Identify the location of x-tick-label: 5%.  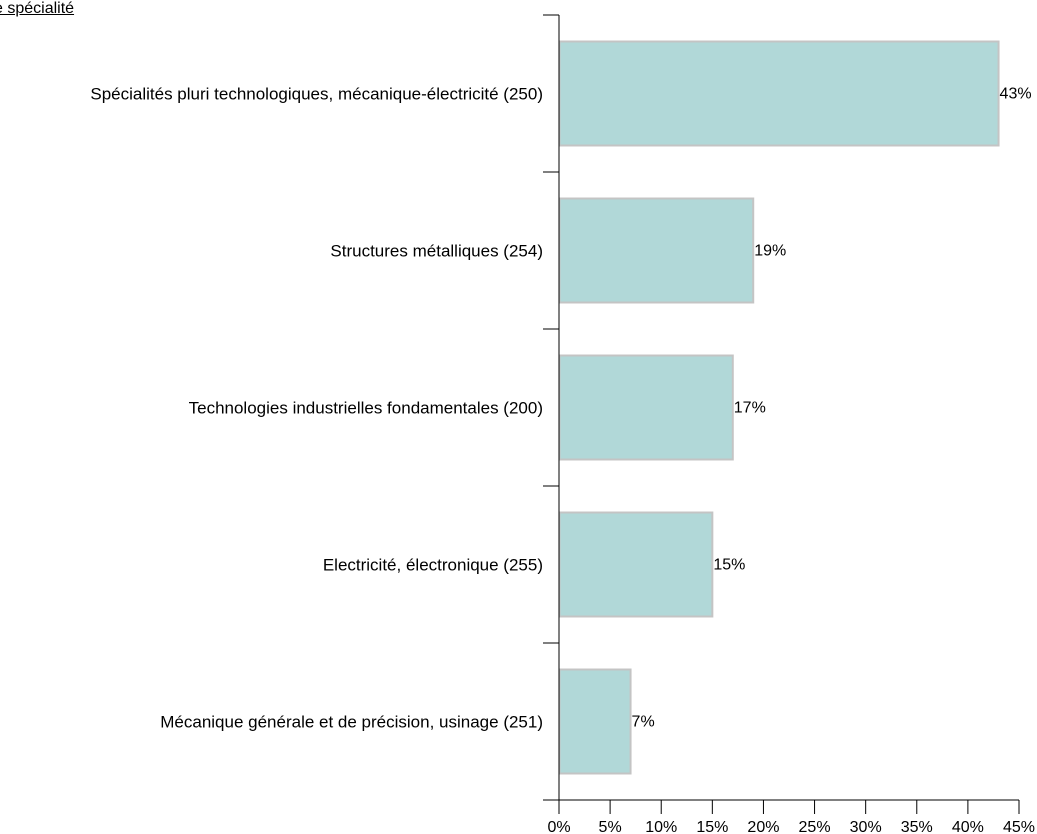
(610, 826).